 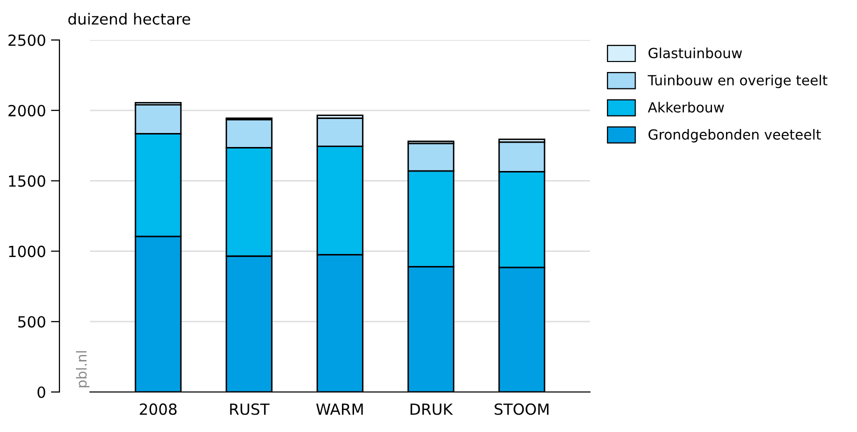 What do you see at coordinates (738, 81) in the screenshot?
I see `legend-label: Tuinbouw en overige teelt` at bounding box center [738, 81].